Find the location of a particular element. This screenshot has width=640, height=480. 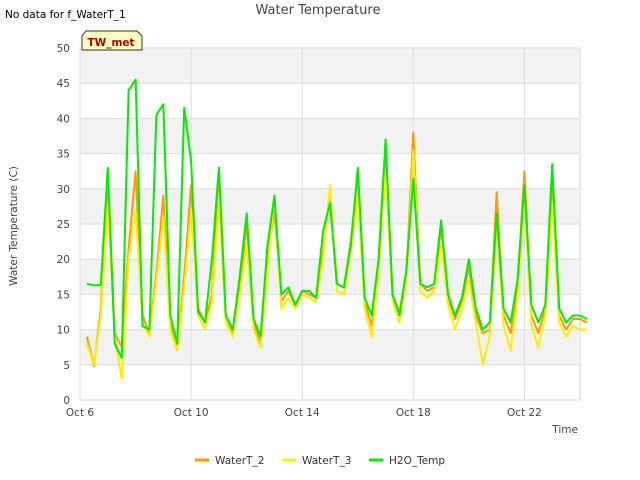

x-axis-label: Time is located at coordinates (564, 430).